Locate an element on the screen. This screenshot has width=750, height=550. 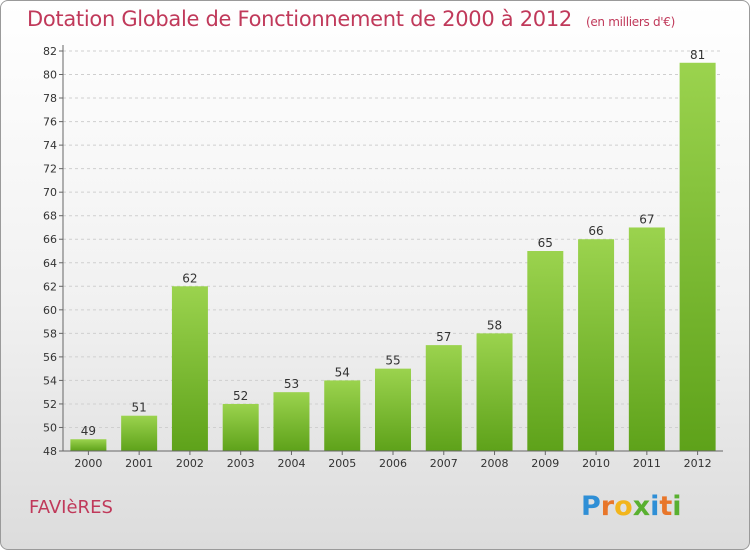
logo-letter: P is located at coordinates (591, 506).